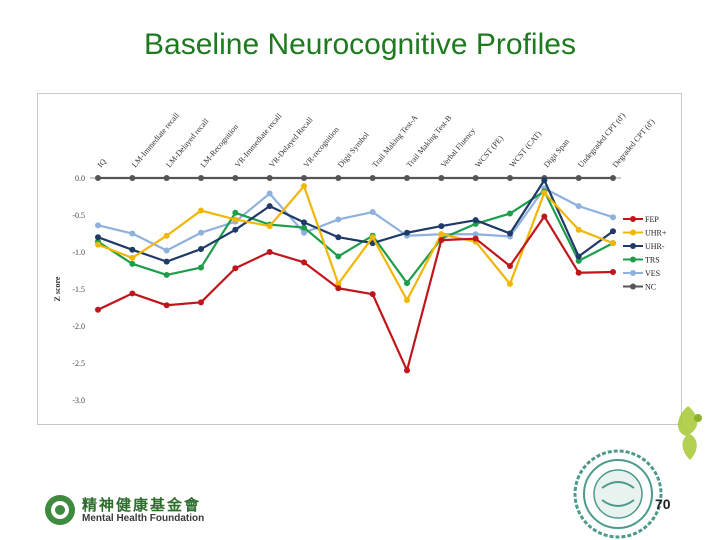 This screenshot has height=540, width=720. I want to click on x-tick-label: VR-recognition, so click(321, 147).